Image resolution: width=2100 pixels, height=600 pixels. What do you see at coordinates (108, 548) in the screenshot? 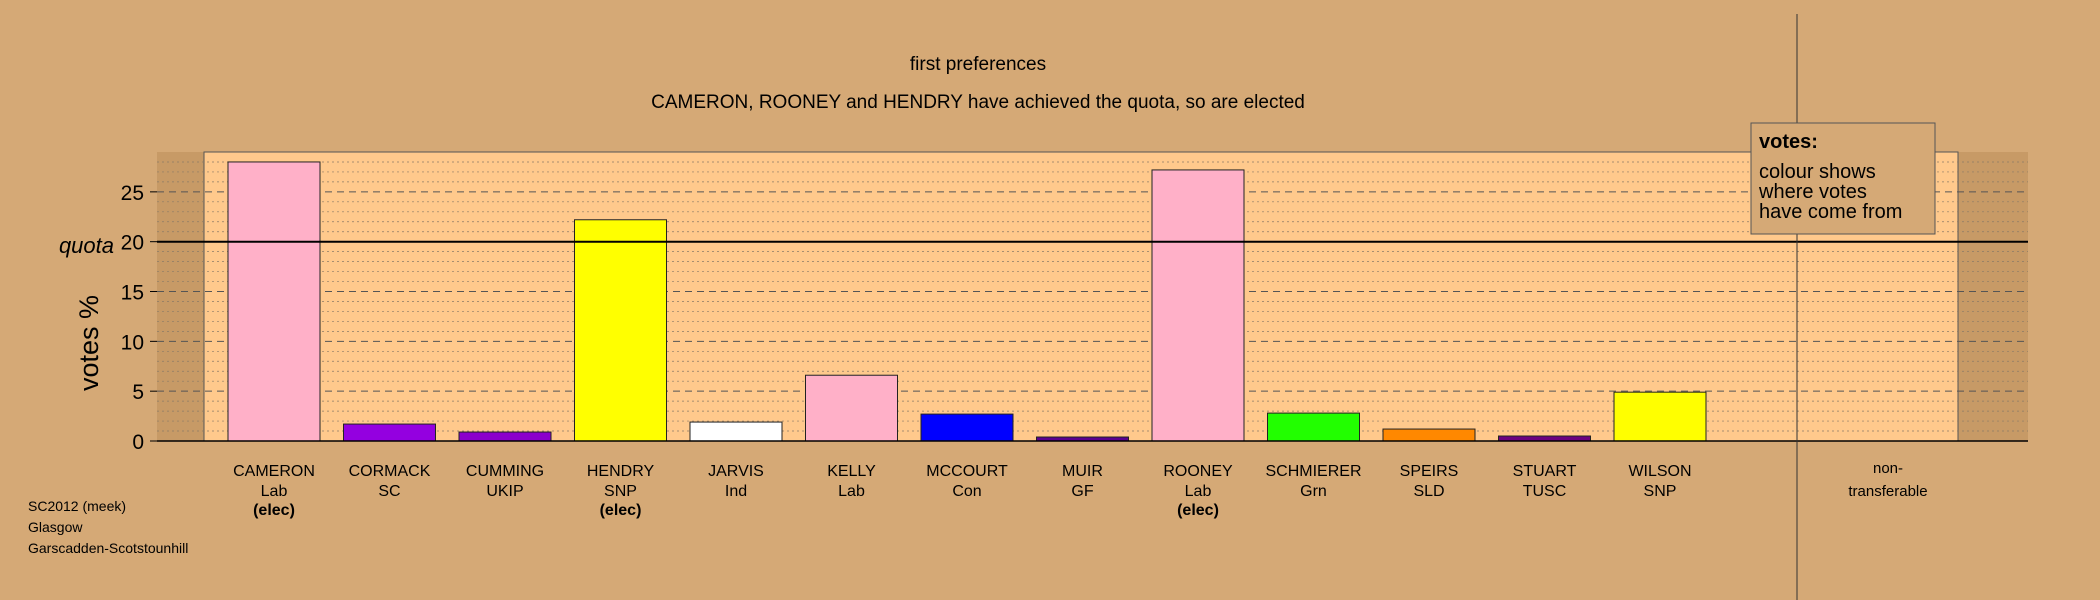
I see `footer-ward: Garscadden-Scotstounhill` at bounding box center [108, 548].